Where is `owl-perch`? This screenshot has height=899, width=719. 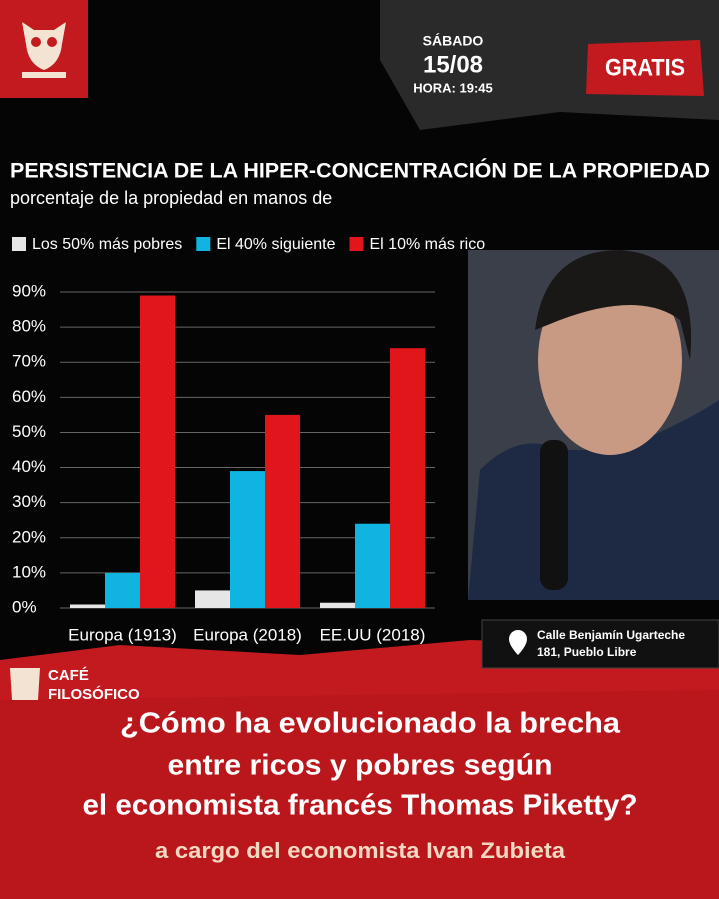
owl-perch is located at coordinates (44, 75).